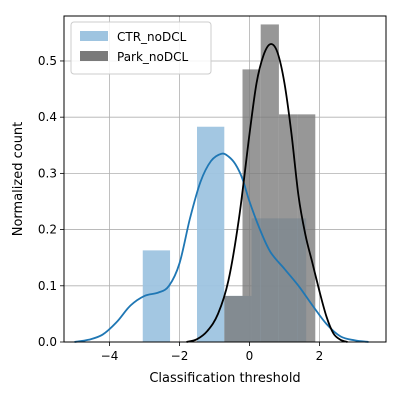 This screenshot has height=404, width=400. Describe the element at coordinates (110, 356) in the screenshot. I see `x-tick-label: −4` at that location.